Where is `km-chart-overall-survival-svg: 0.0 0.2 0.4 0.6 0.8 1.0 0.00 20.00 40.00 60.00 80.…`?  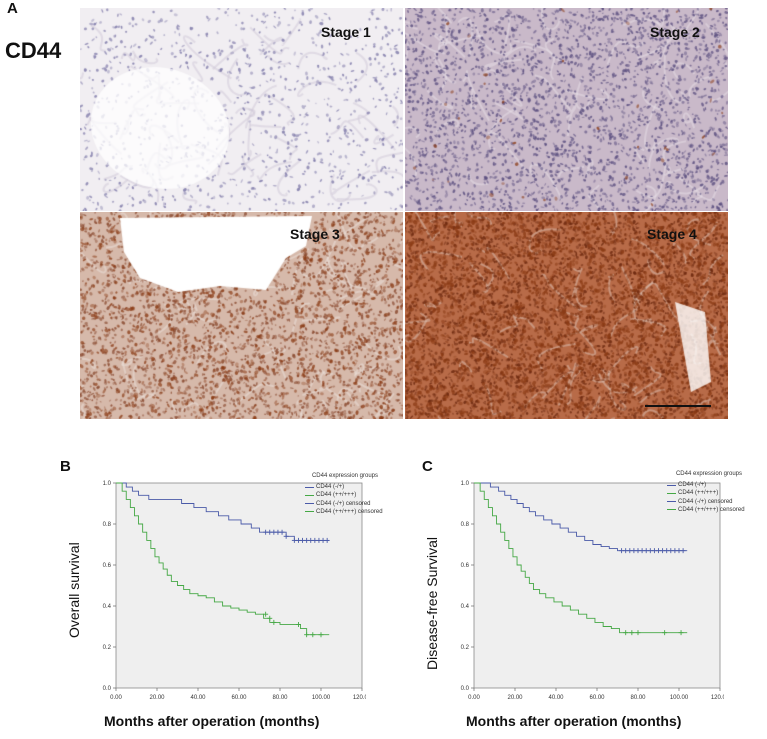 km-chart-overall-survival-svg: 0.0 0.2 0.4 0.6 0.8 1.0 0.00 20.00 40.00 60.00 80.… is located at coordinates (237, 591).